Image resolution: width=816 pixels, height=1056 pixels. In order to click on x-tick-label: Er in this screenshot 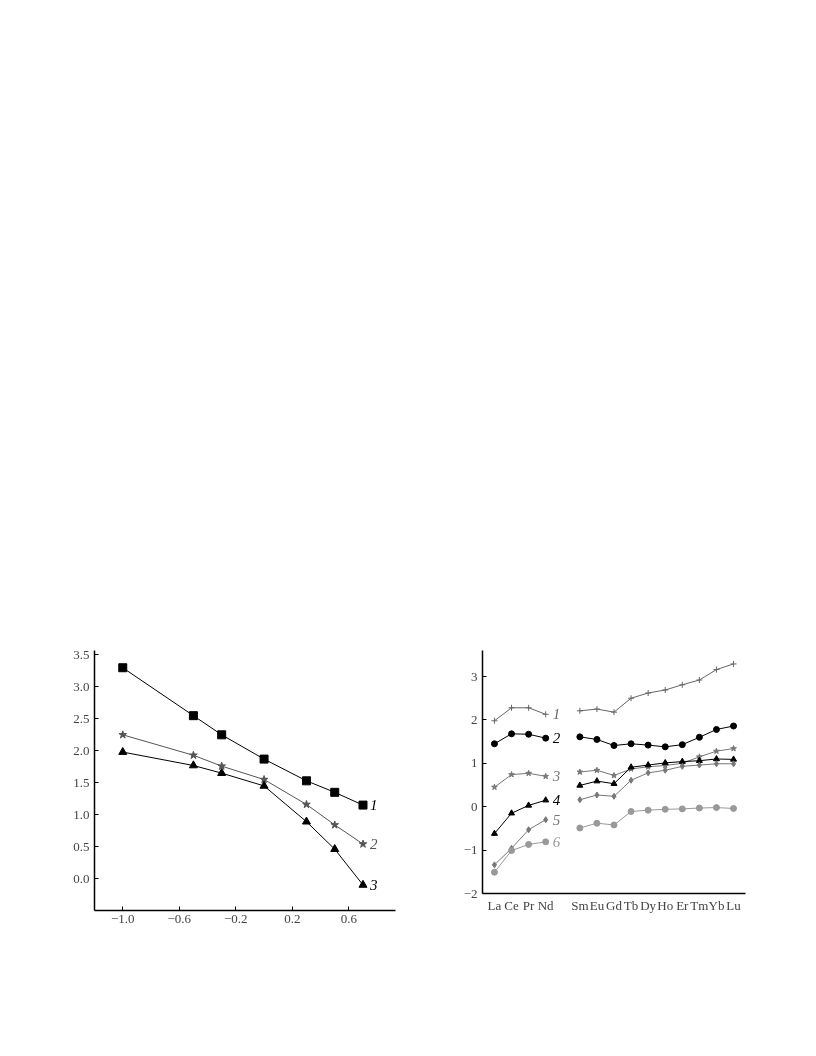, I will do `click(683, 905)`.